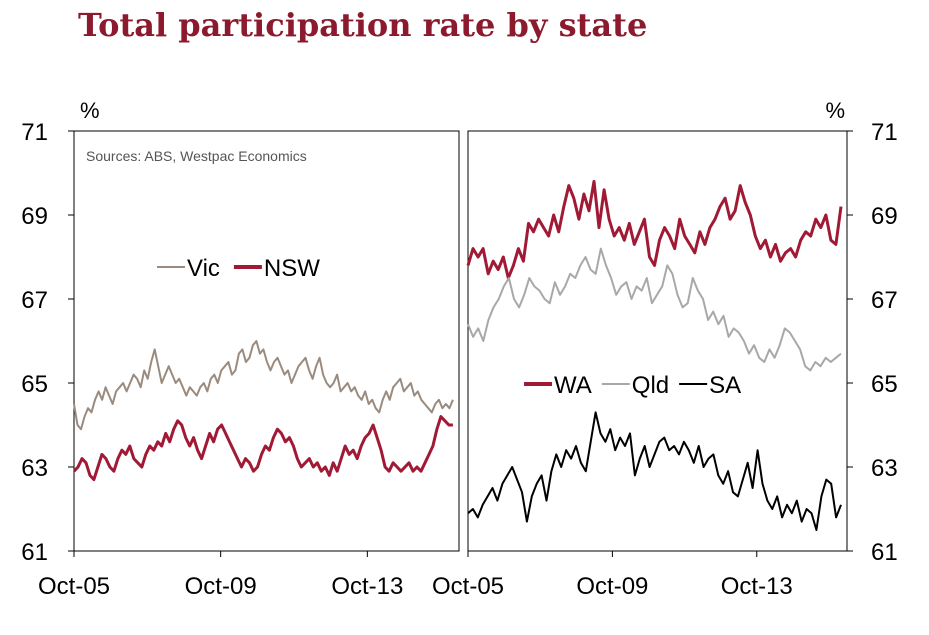 Image resolution: width=929 pixels, height=635 pixels. Describe the element at coordinates (292, 268) in the screenshot. I see `legend-label-nsw: NSW` at that location.